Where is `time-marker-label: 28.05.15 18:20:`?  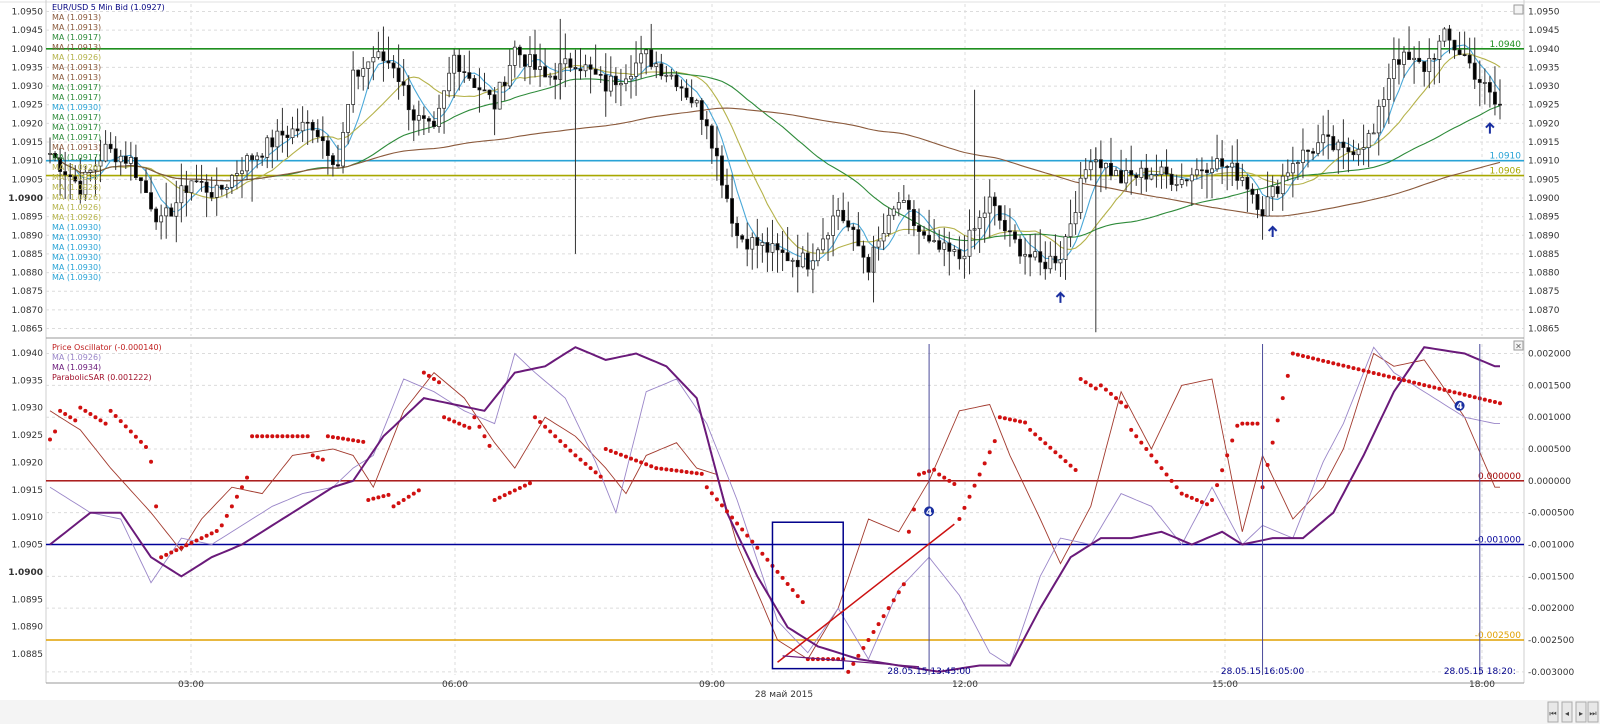 time-marker-label: 28.05.15 18:20: is located at coordinates (1480, 672).